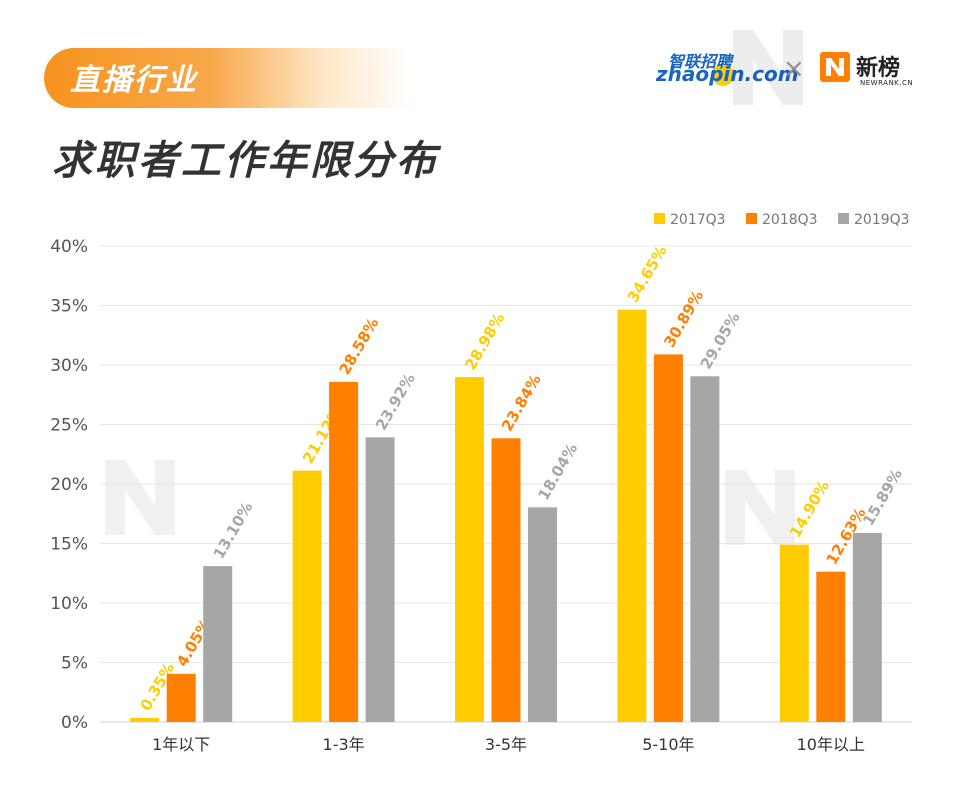  I want to click on zhaopin-logo-cn: 智联招聘, so click(700, 61).